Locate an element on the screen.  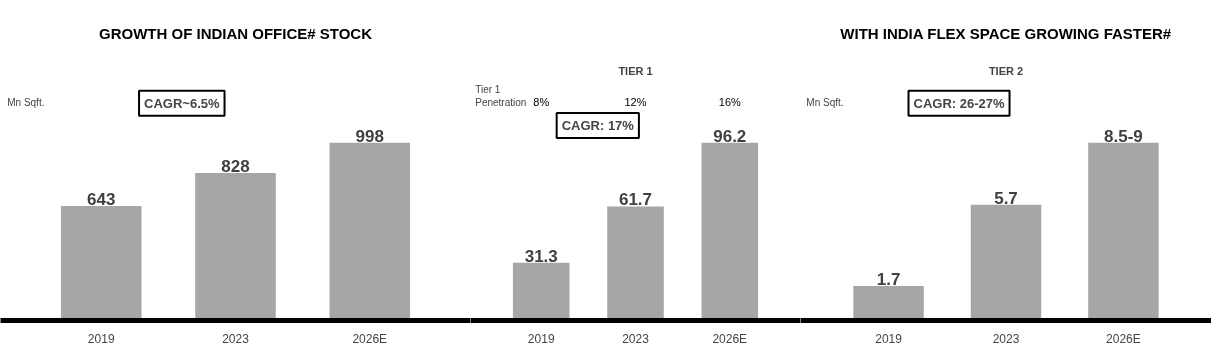
data-label: 31.3 is located at coordinates (541, 256).